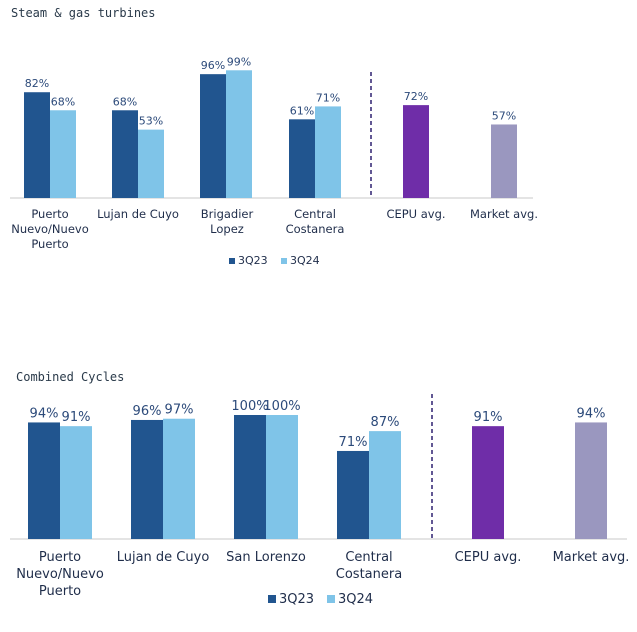 The image size is (637, 632). I want to click on chart-0-value-label-3Q24-2: 99%, so click(239, 61).